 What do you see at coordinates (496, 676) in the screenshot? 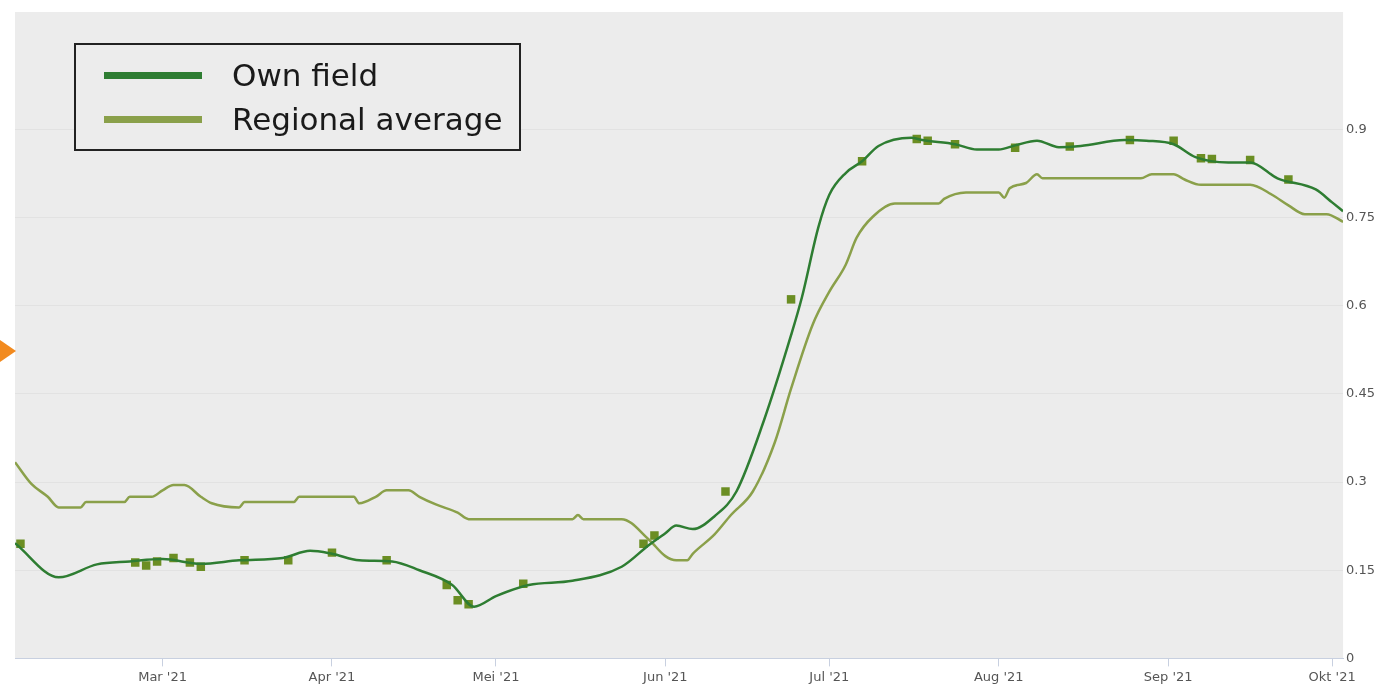
I see `x-tick-label: Mei '21` at bounding box center [496, 676].